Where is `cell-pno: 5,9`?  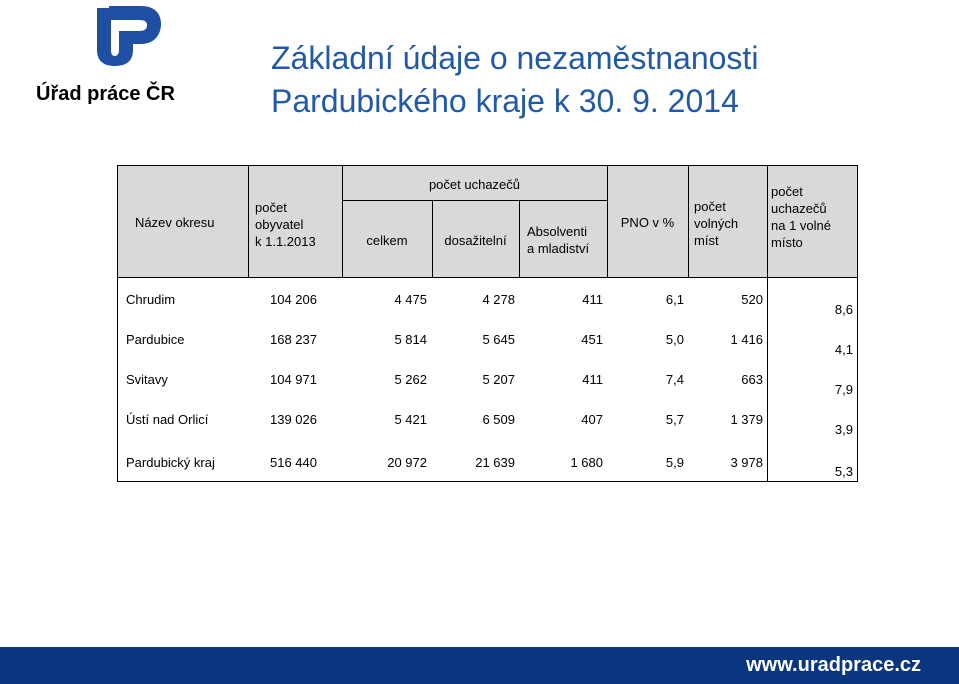
cell-pno: 5,9 is located at coordinates (674, 462).